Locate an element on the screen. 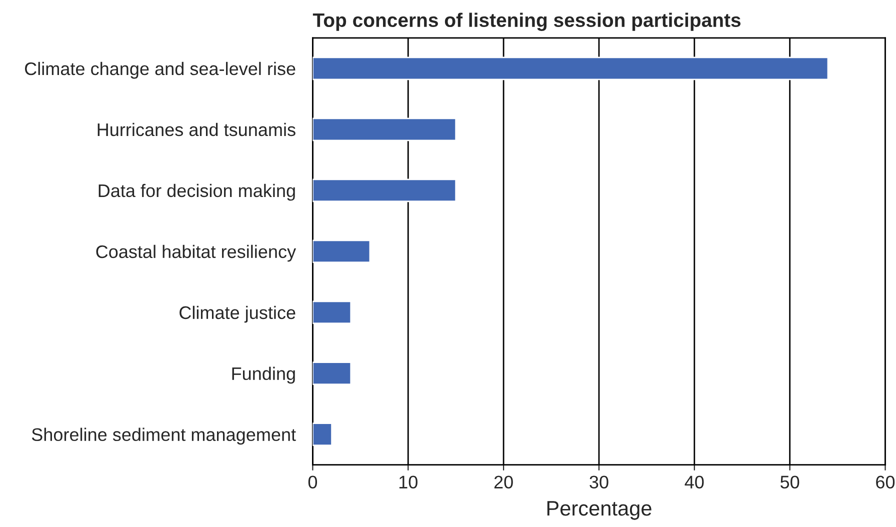 The height and width of the screenshot is (527, 896). chart-title: Top concerns of listening session participants is located at coordinates (526, 21).